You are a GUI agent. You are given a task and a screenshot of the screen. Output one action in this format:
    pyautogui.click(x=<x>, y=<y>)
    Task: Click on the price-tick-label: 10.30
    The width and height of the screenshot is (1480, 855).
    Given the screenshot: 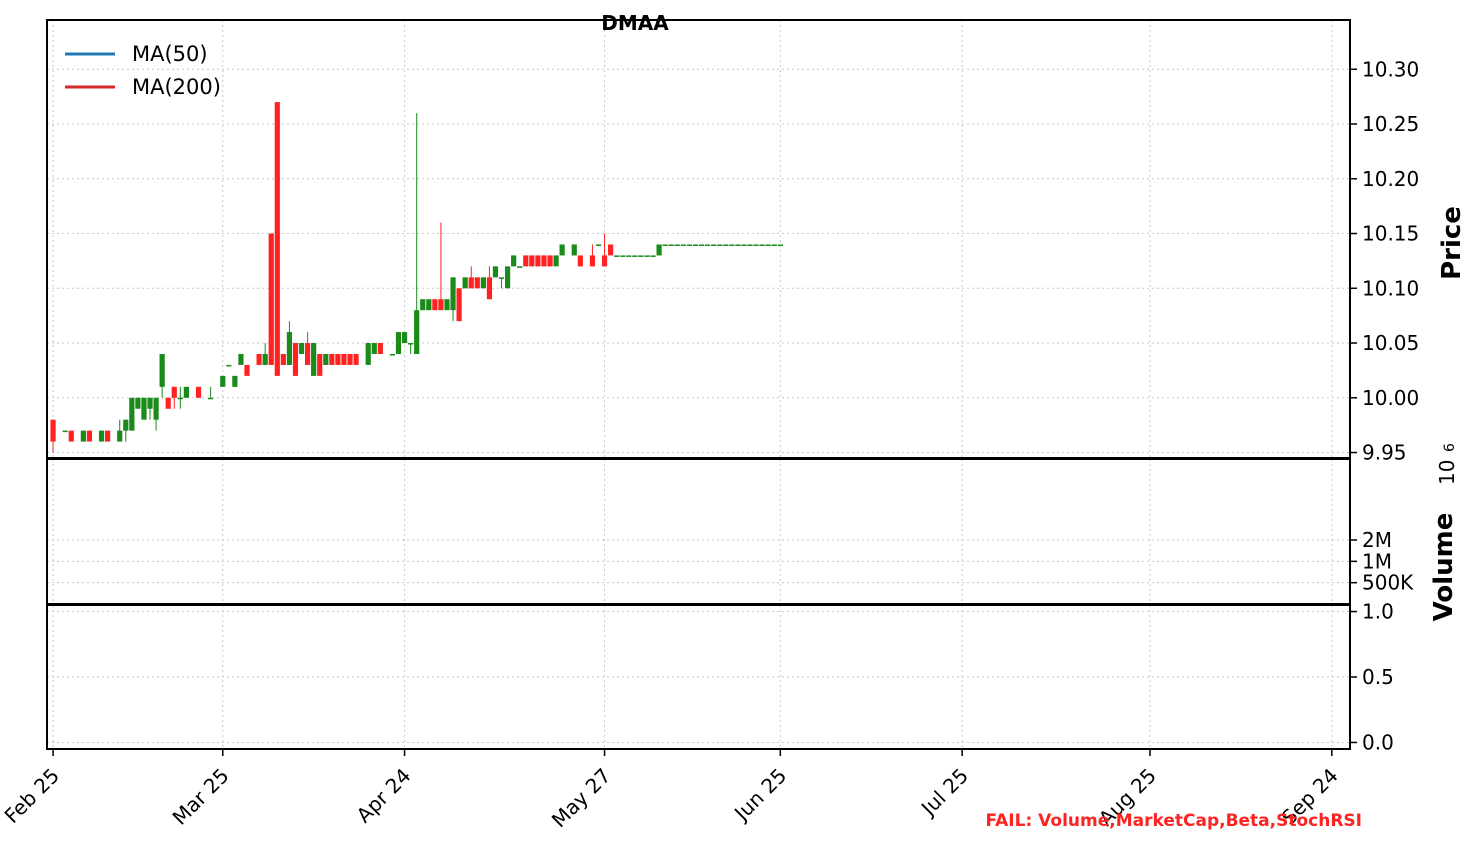 What is the action you would take?
    pyautogui.click(x=1390, y=69)
    